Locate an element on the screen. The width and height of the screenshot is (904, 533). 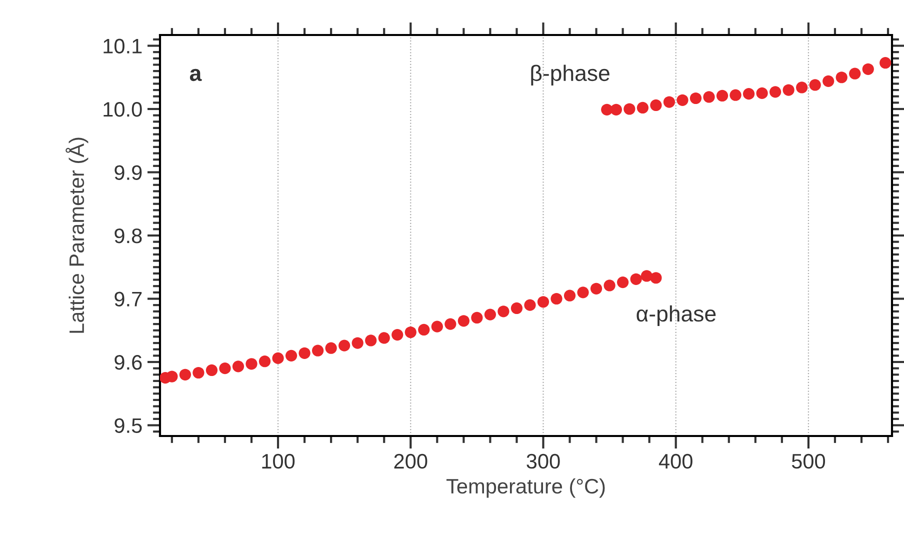
y-tick-label: 10.0 is located at coordinates (123, 109).